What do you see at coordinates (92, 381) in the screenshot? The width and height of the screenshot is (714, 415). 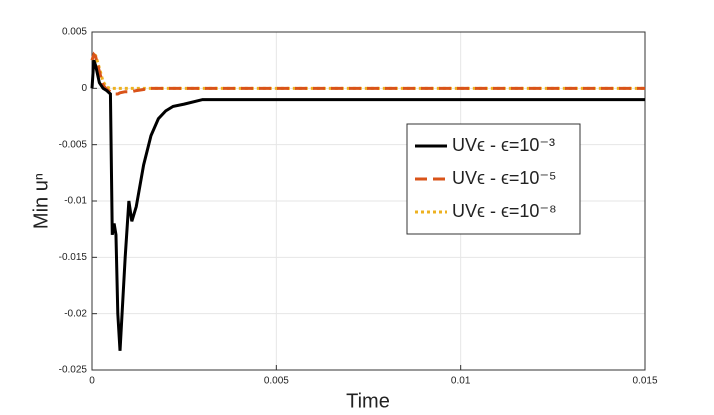 I see `x-tick-label: 0` at bounding box center [92, 381].